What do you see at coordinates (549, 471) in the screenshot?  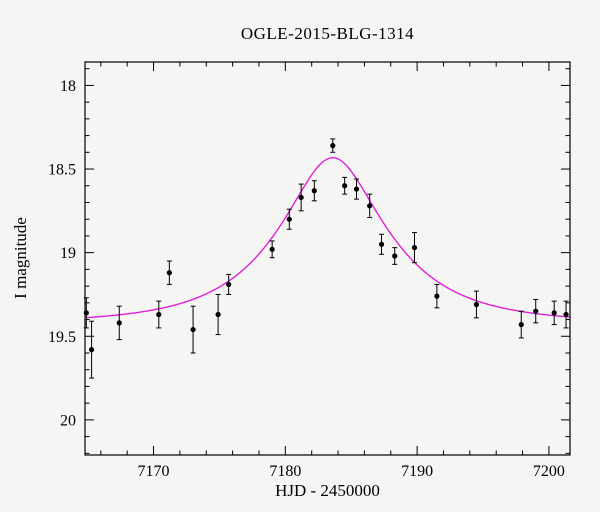 I see `x-tick-label: 7200` at bounding box center [549, 471].